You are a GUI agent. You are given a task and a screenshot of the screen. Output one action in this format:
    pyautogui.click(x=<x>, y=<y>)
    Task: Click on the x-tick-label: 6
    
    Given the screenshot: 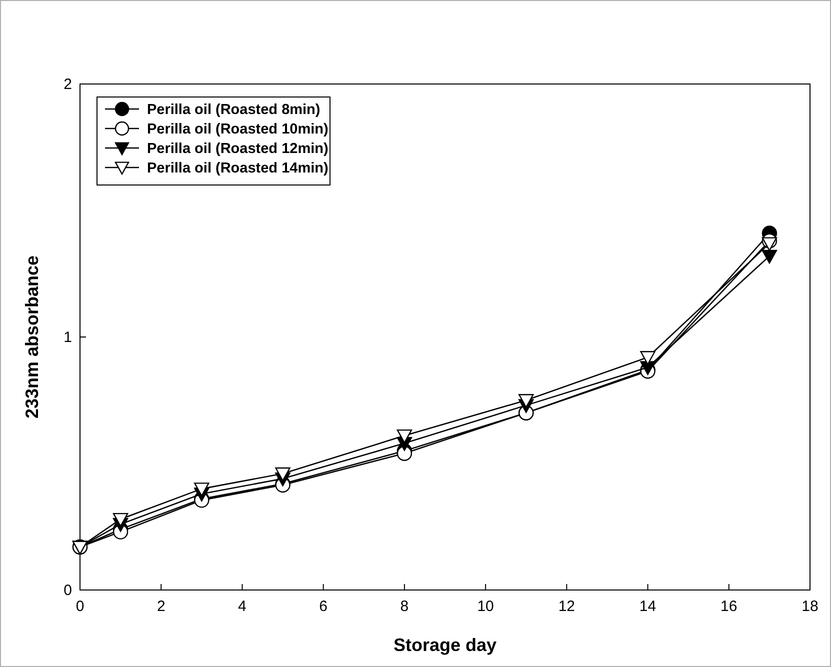 What is the action you would take?
    pyautogui.click(x=323, y=606)
    